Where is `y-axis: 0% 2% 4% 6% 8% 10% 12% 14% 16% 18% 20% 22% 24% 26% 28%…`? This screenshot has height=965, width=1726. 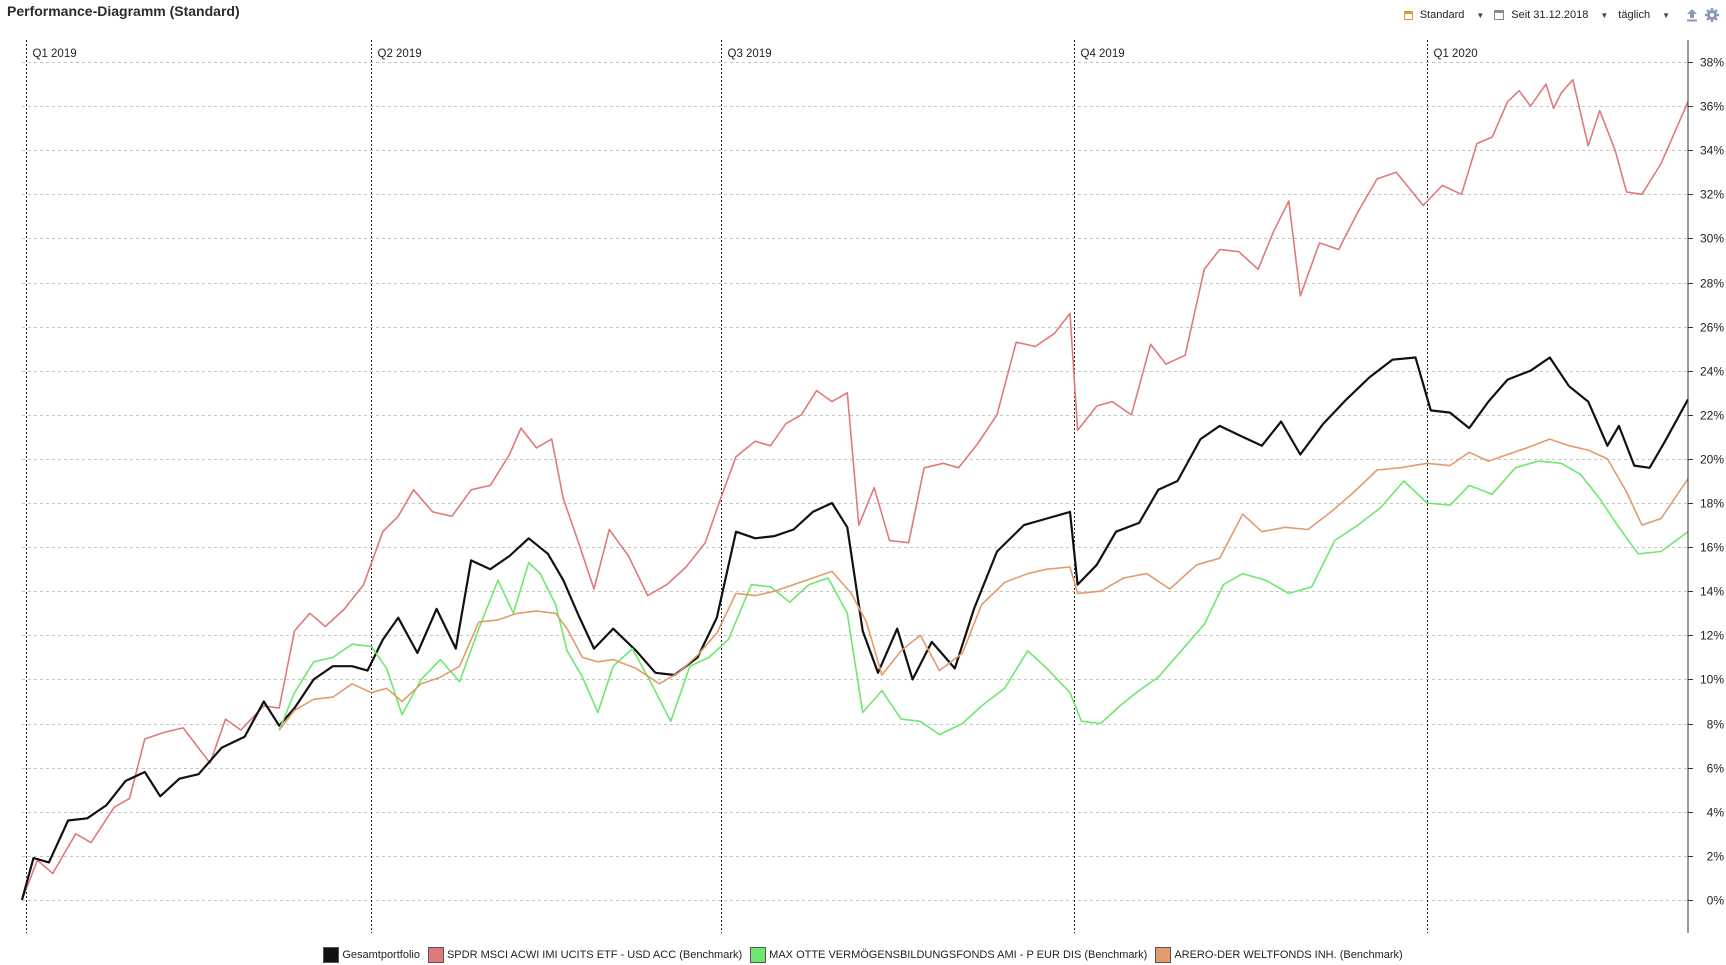
y-axis: 0% 2% 4% 6% 8% 10% 12% 14% 16% 18% 20% 22% 24% 26% 28%… is located at coordinates (1706, 486).